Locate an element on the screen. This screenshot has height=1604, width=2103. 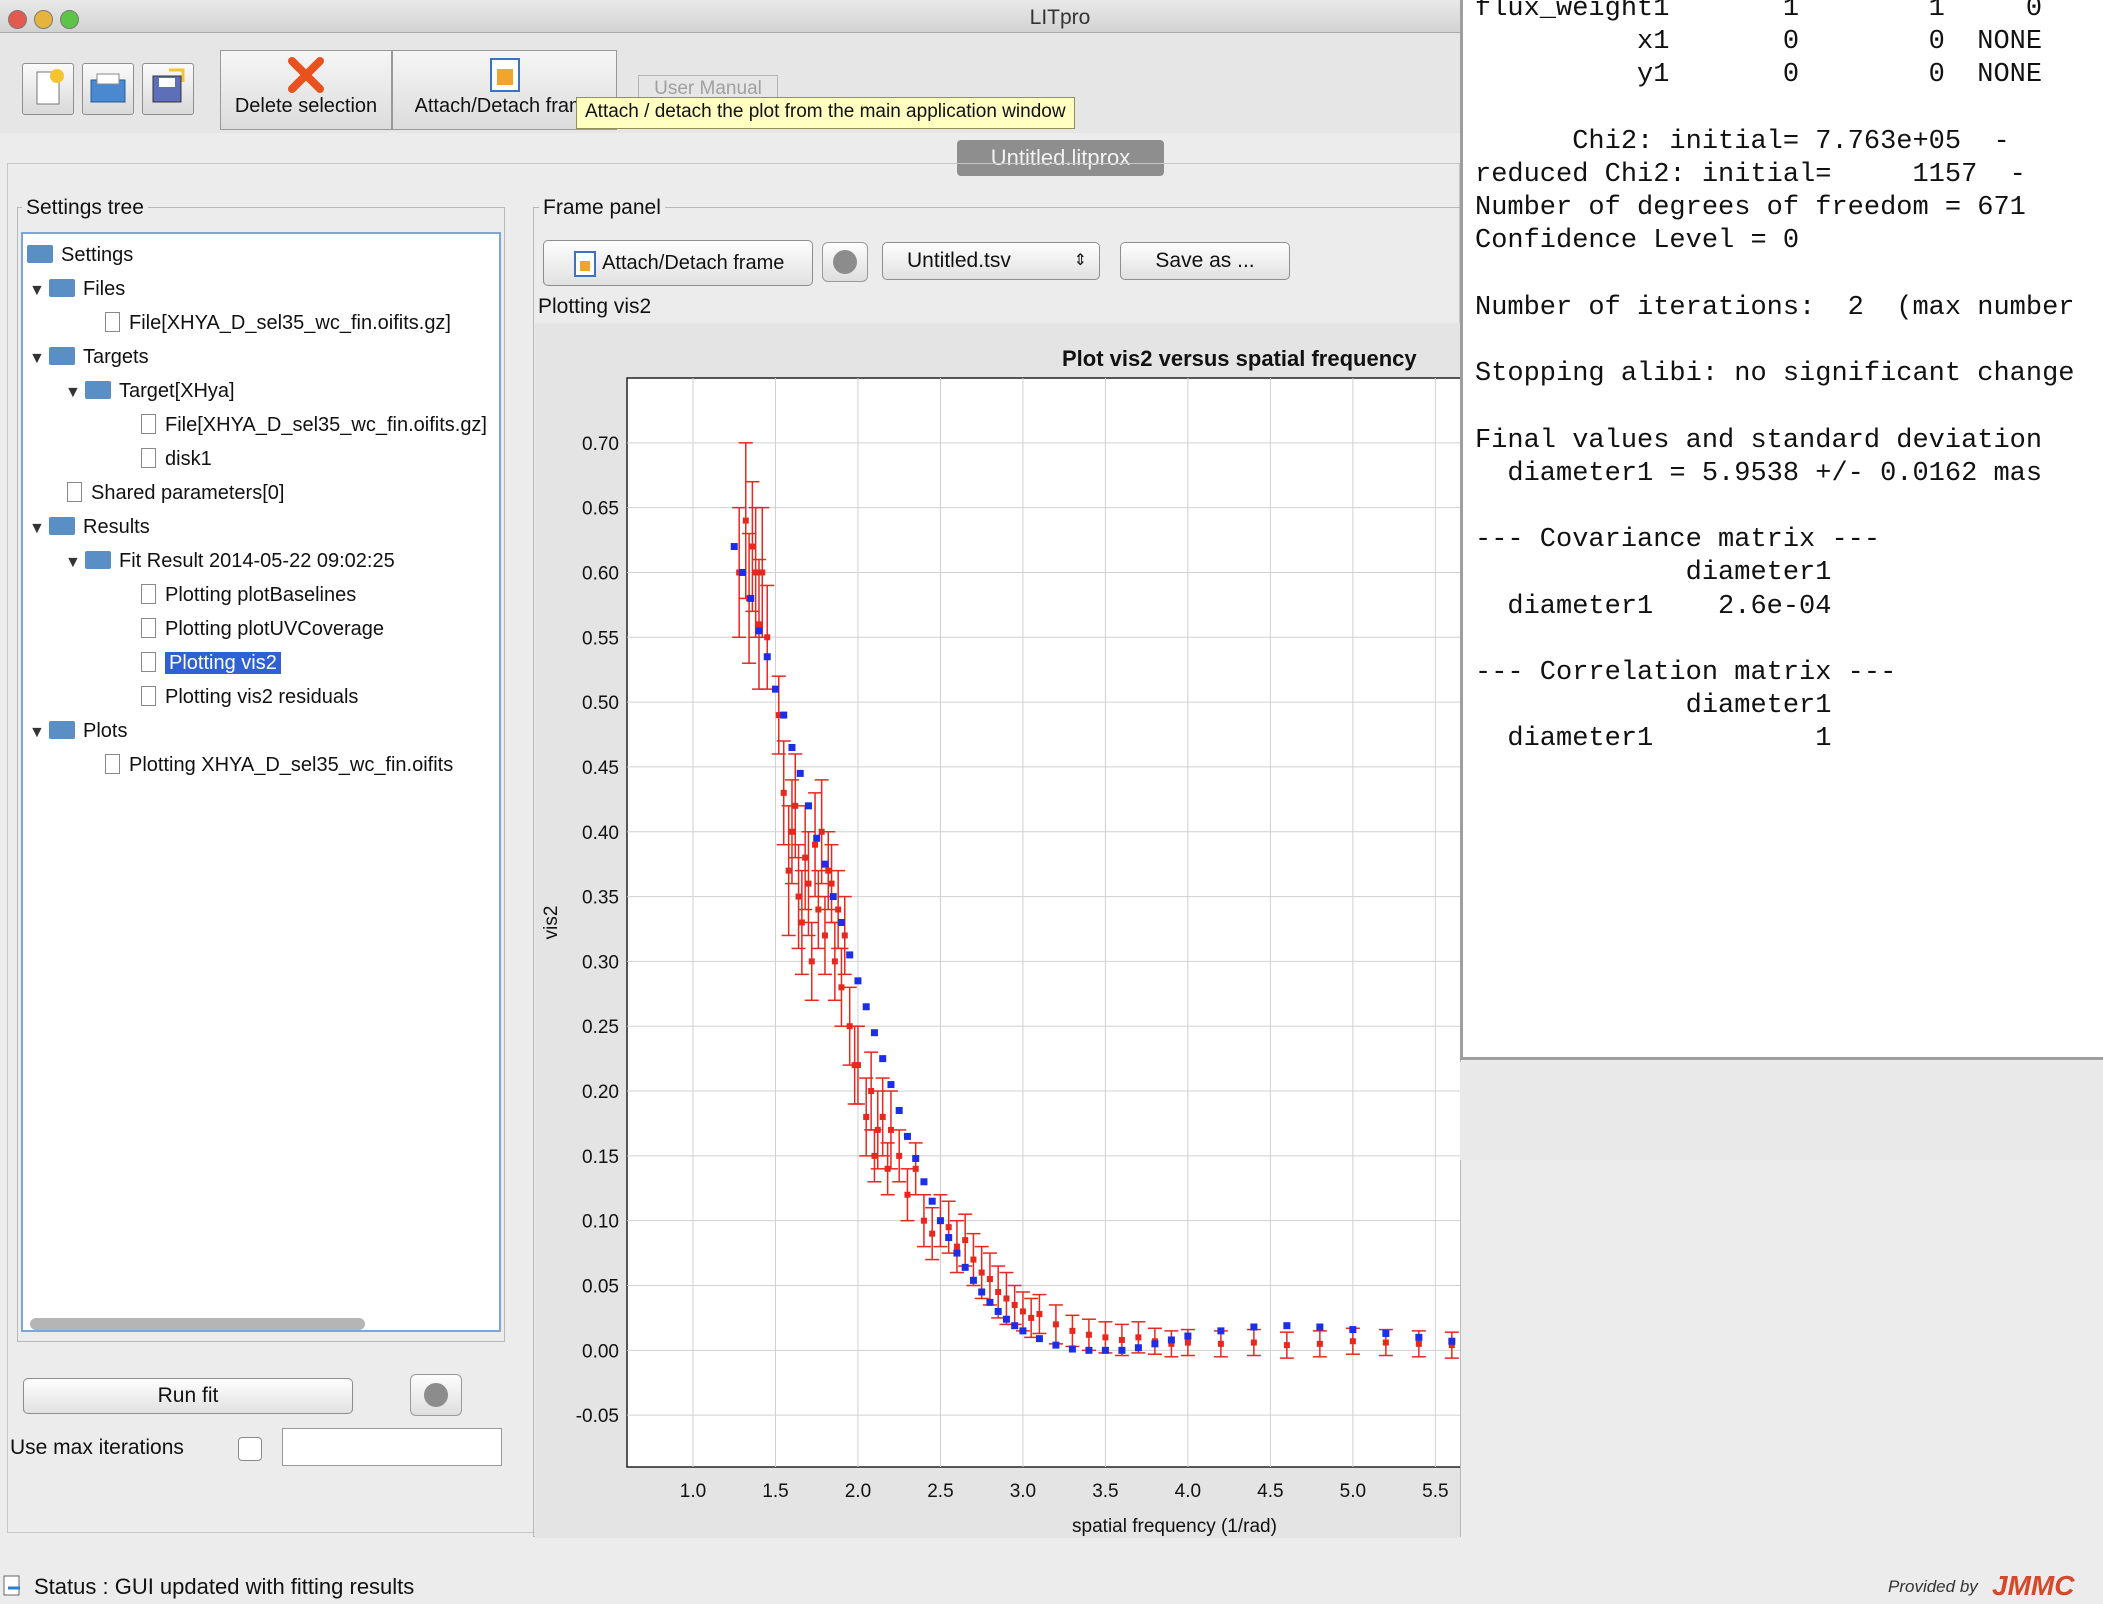
y-tick-label: 0.10 is located at coordinates (600, 1222).